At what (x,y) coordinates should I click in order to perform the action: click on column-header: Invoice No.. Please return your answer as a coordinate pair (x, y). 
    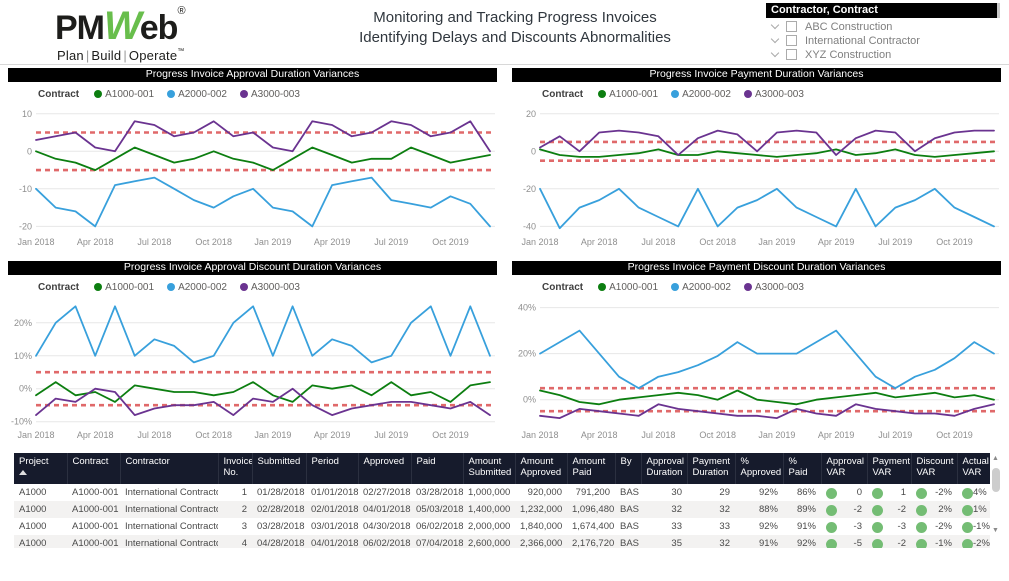
    Looking at the image, I should click on (234, 468).